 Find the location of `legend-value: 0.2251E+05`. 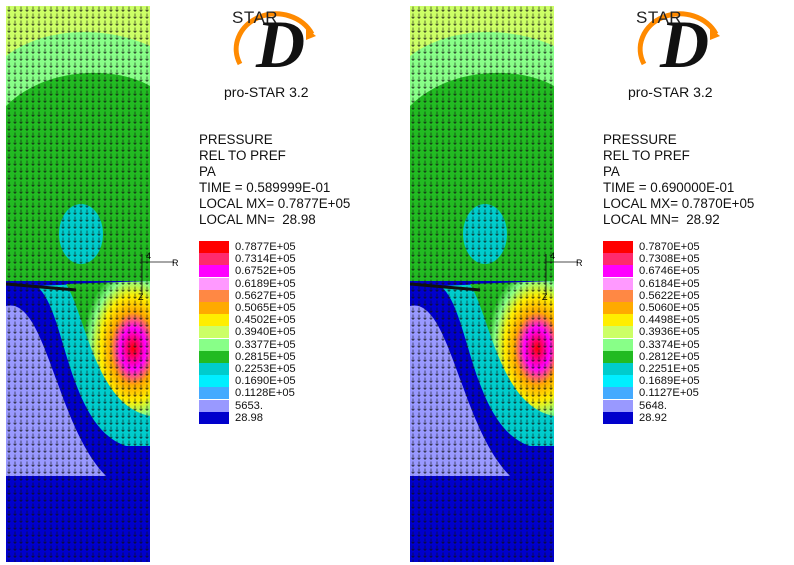

legend-value: 0.2251E+05 is located at coordinates (669, 368).